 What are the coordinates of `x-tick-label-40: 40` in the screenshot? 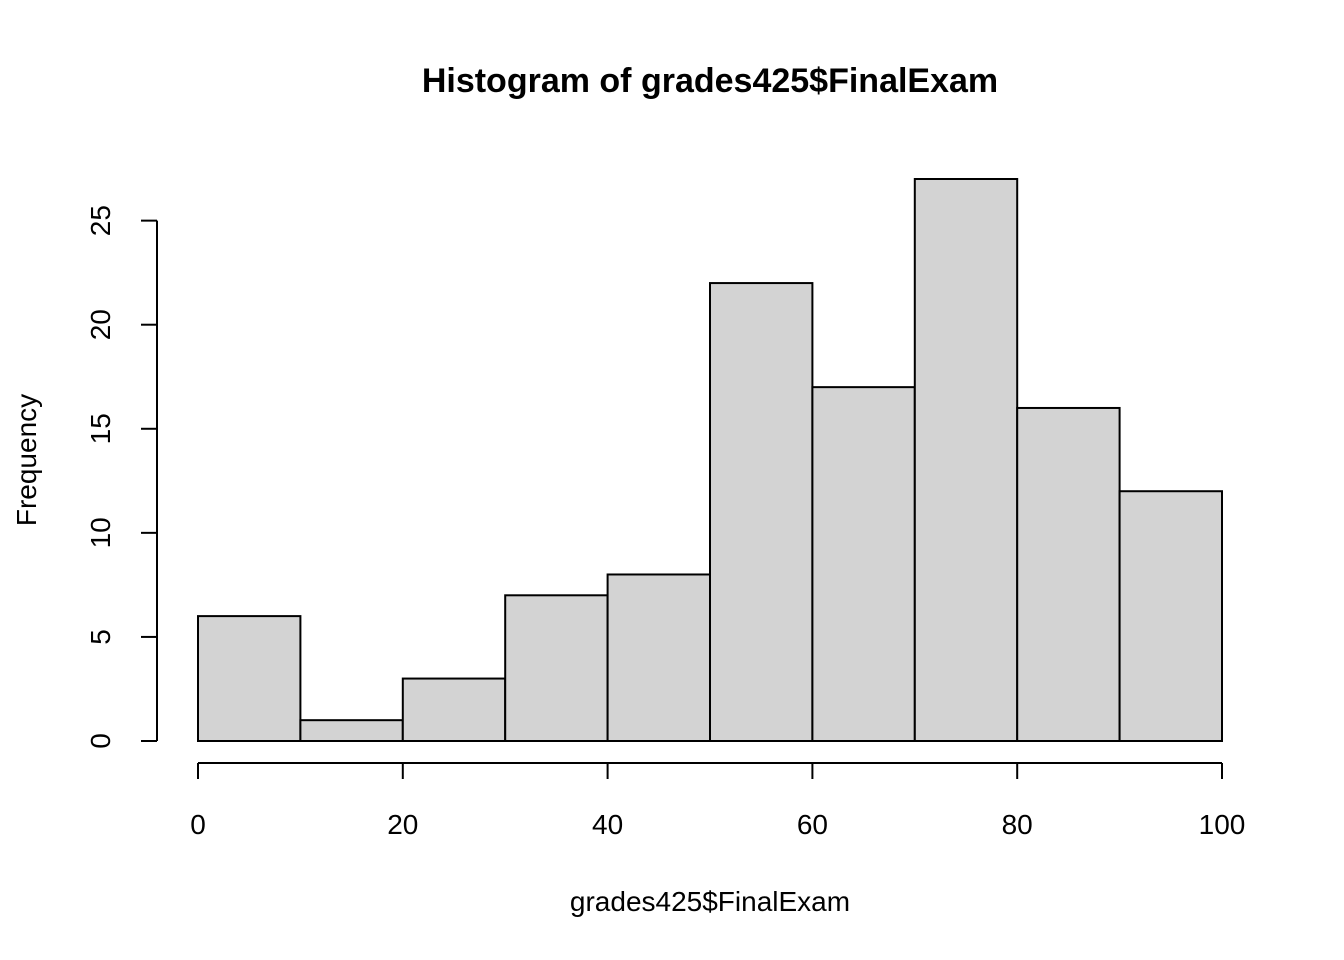 It's located at (607, 824).